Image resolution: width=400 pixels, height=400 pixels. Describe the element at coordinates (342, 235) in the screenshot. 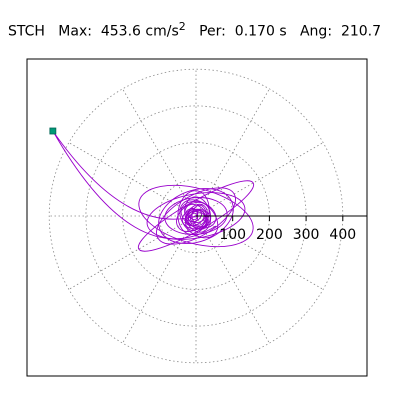

I see `radial-tick-label-400: 400` at that location.